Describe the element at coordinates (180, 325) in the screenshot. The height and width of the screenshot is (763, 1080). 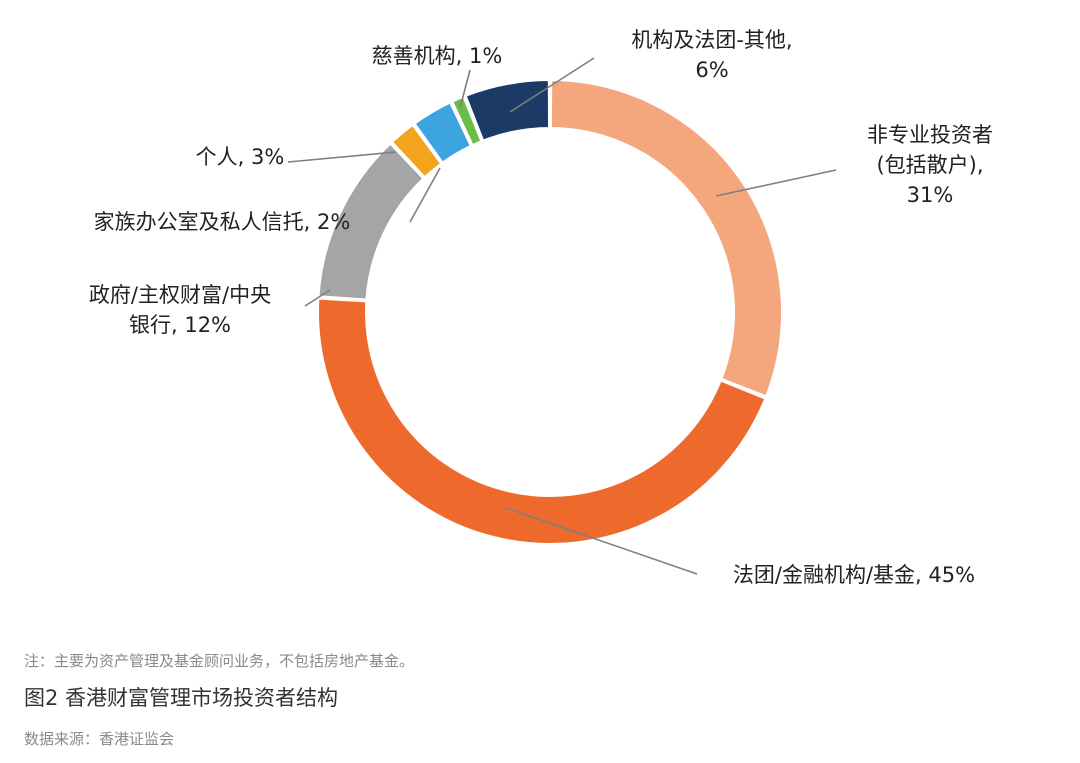
I see `slice-label-line: 银行, 12%` at that location.